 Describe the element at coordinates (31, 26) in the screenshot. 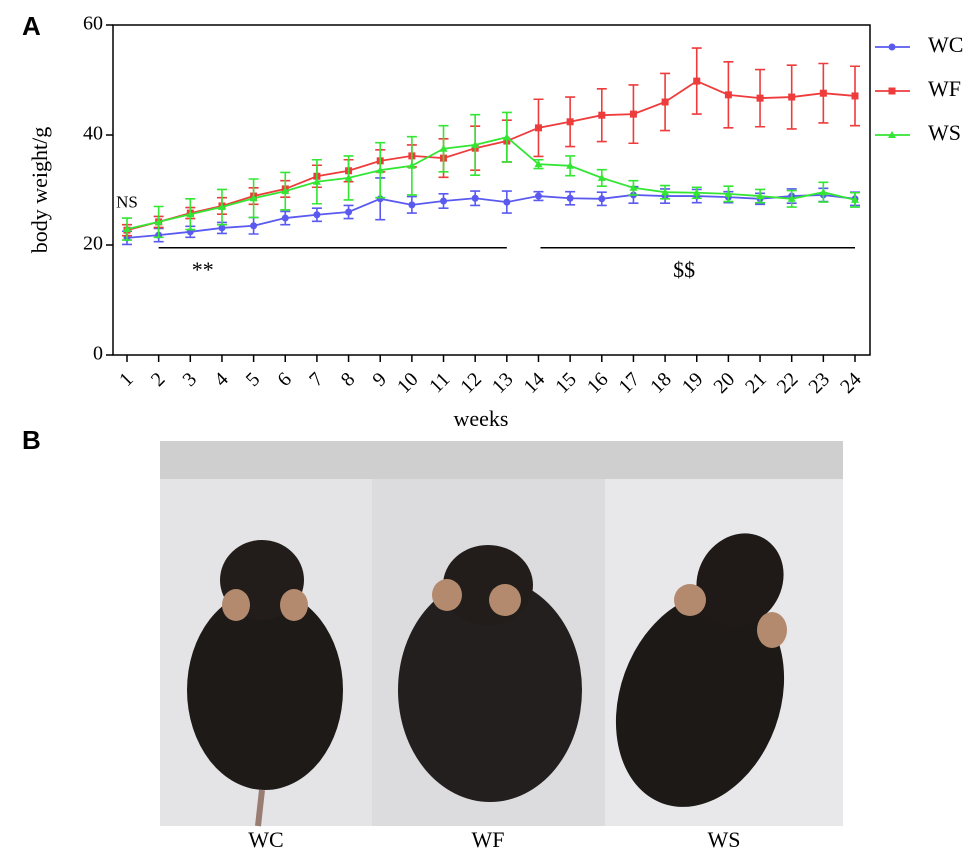

I see `panel-label: A` at that location.